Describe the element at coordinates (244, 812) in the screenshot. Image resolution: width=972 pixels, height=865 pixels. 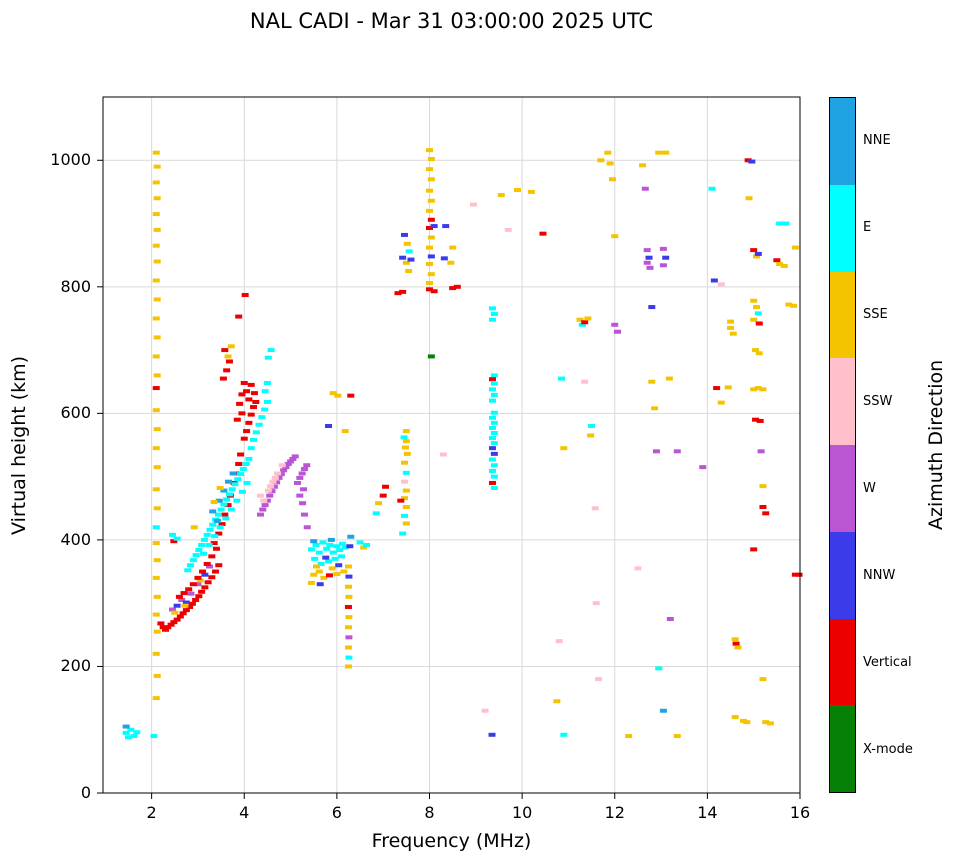
I see `x-tick-label: 4` at that location.